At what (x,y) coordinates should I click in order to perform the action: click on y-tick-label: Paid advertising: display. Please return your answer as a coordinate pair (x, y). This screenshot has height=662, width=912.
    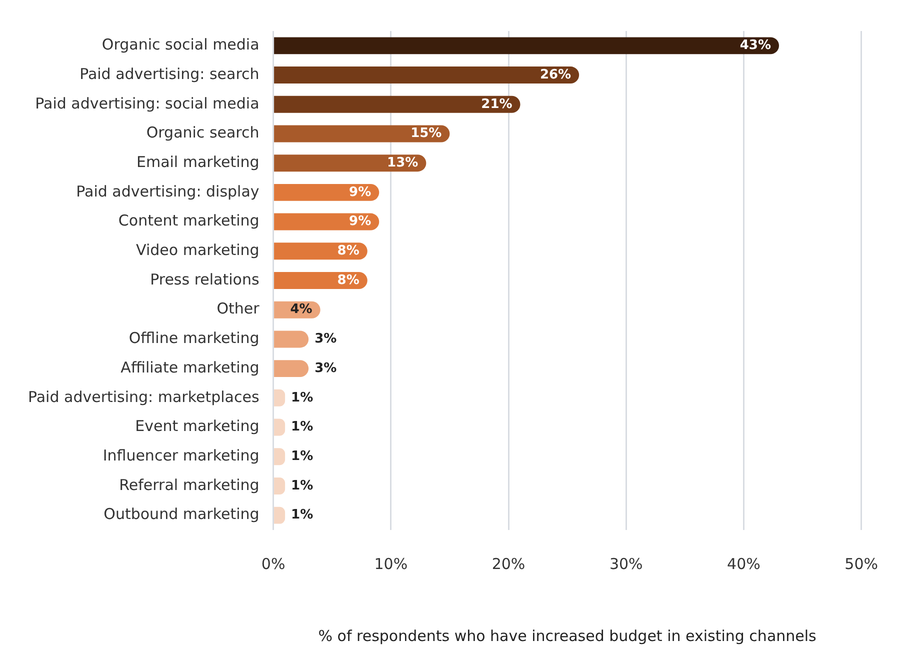
    Looking at the image, I should click on (168, 191).